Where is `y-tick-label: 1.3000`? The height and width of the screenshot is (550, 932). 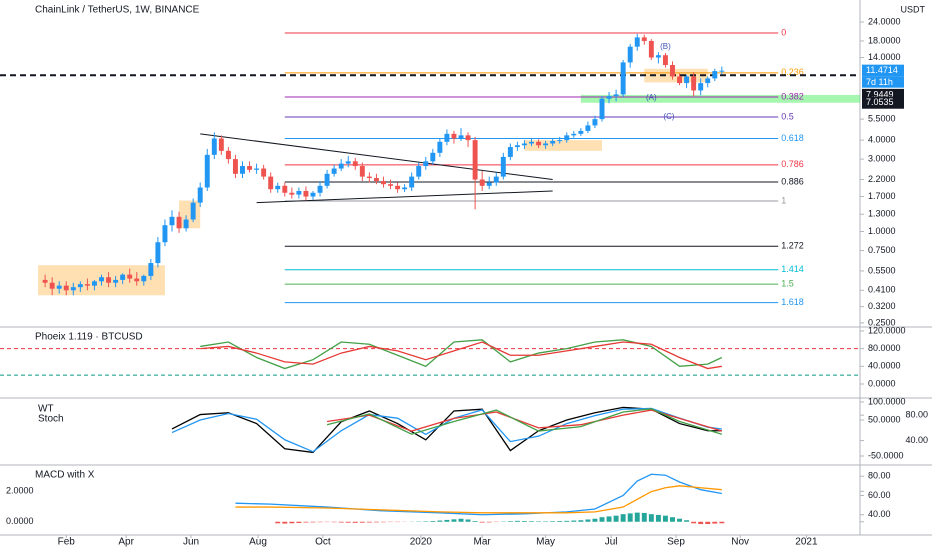 y-tick-label: 1.3000 is located at coordinates (882, 214).